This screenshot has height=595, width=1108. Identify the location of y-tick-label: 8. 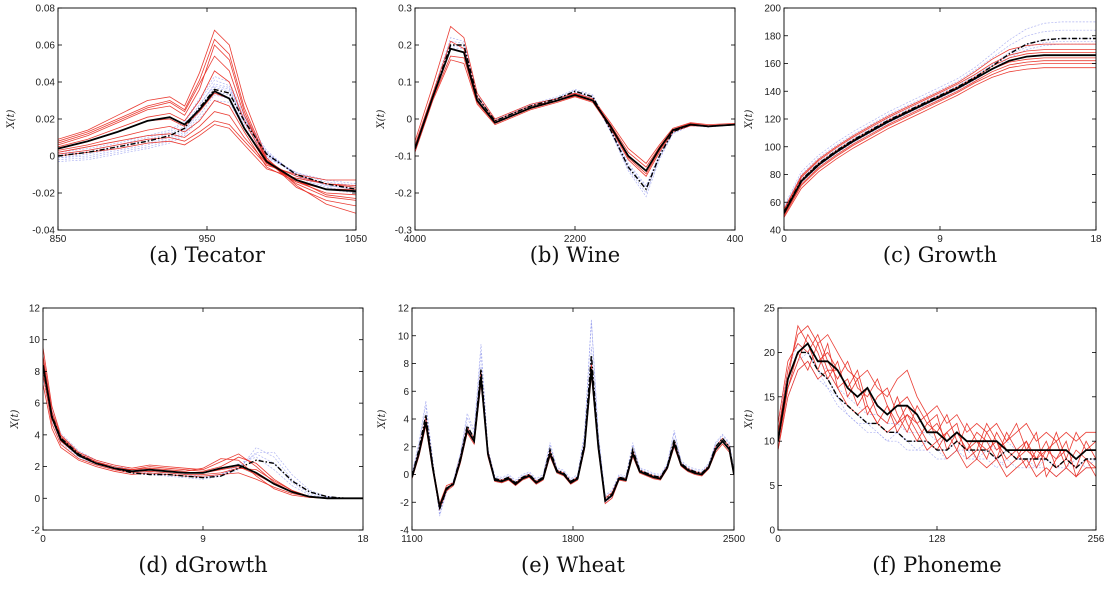
(37, 372).